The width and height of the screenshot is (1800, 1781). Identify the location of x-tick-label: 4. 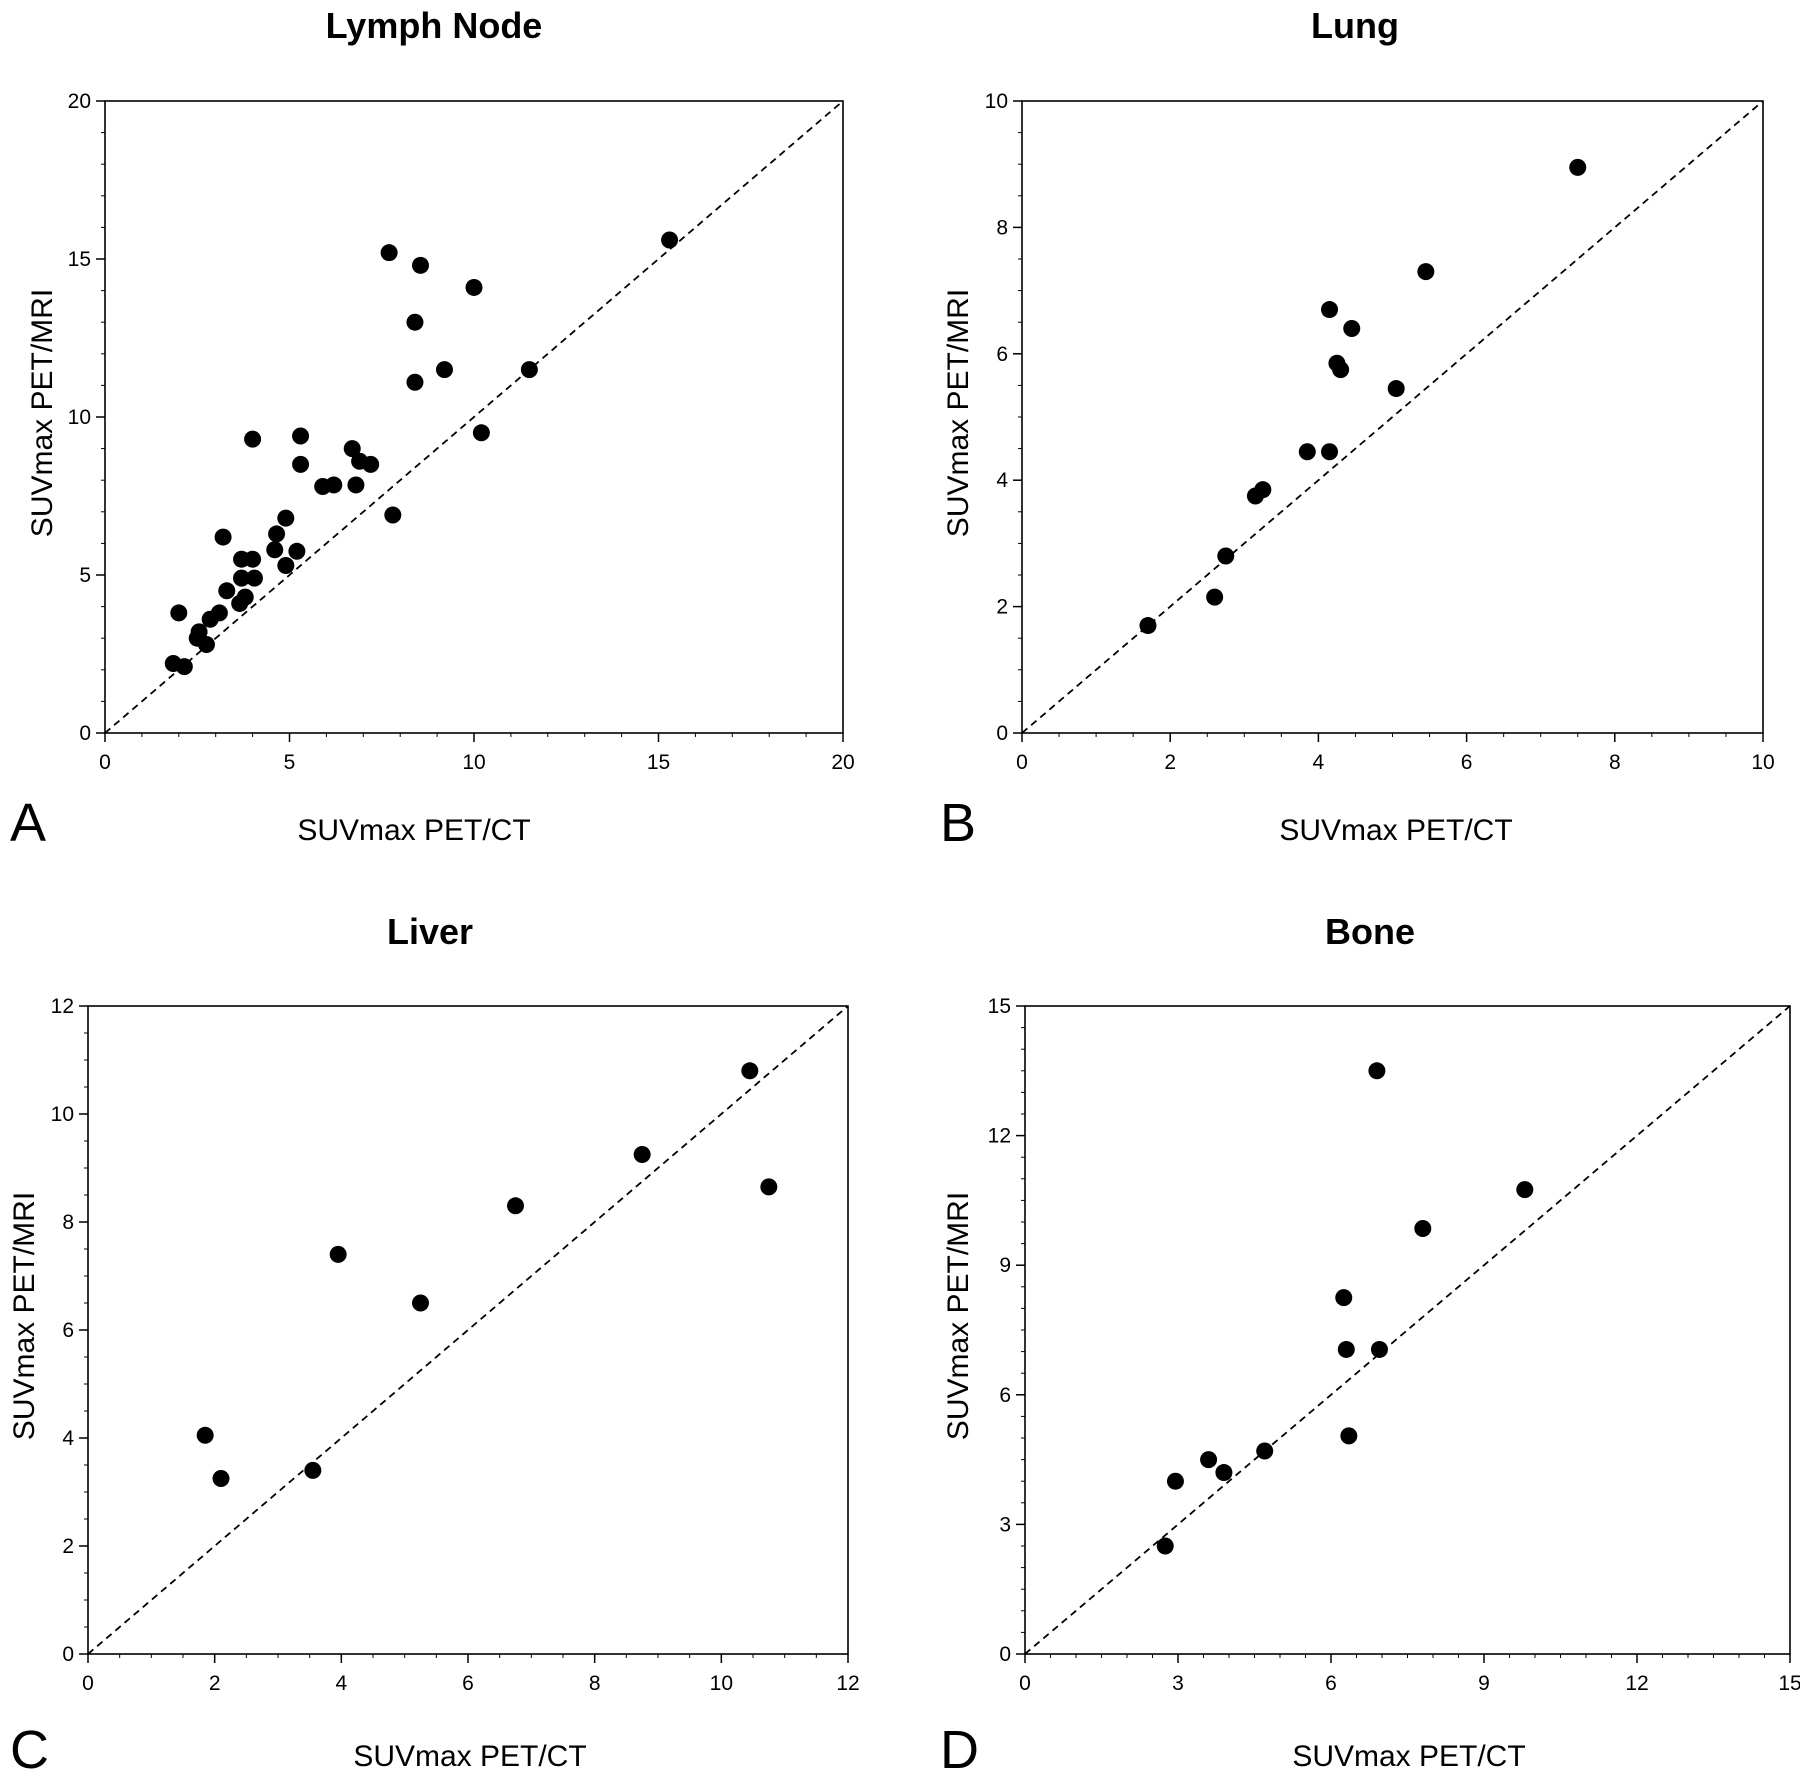
(341, 1683).